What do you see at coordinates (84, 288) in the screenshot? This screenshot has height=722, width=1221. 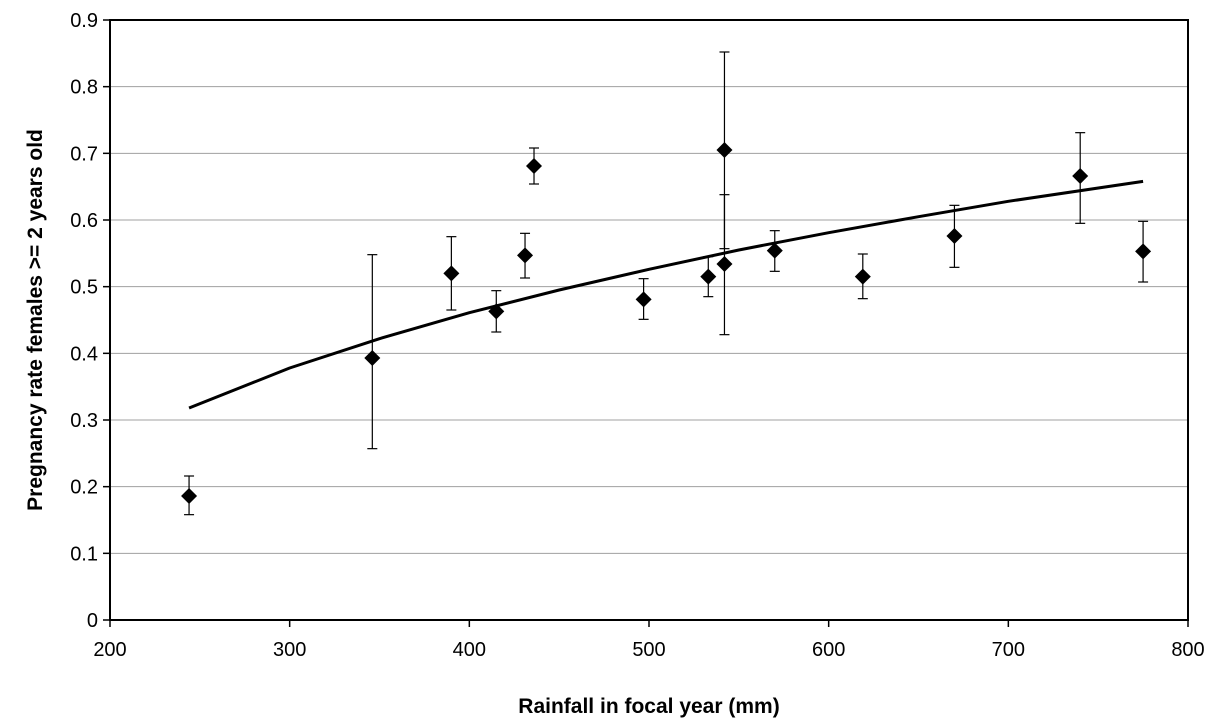 I see `y-tick-label: 0.5` at bounding box center [84, 288].